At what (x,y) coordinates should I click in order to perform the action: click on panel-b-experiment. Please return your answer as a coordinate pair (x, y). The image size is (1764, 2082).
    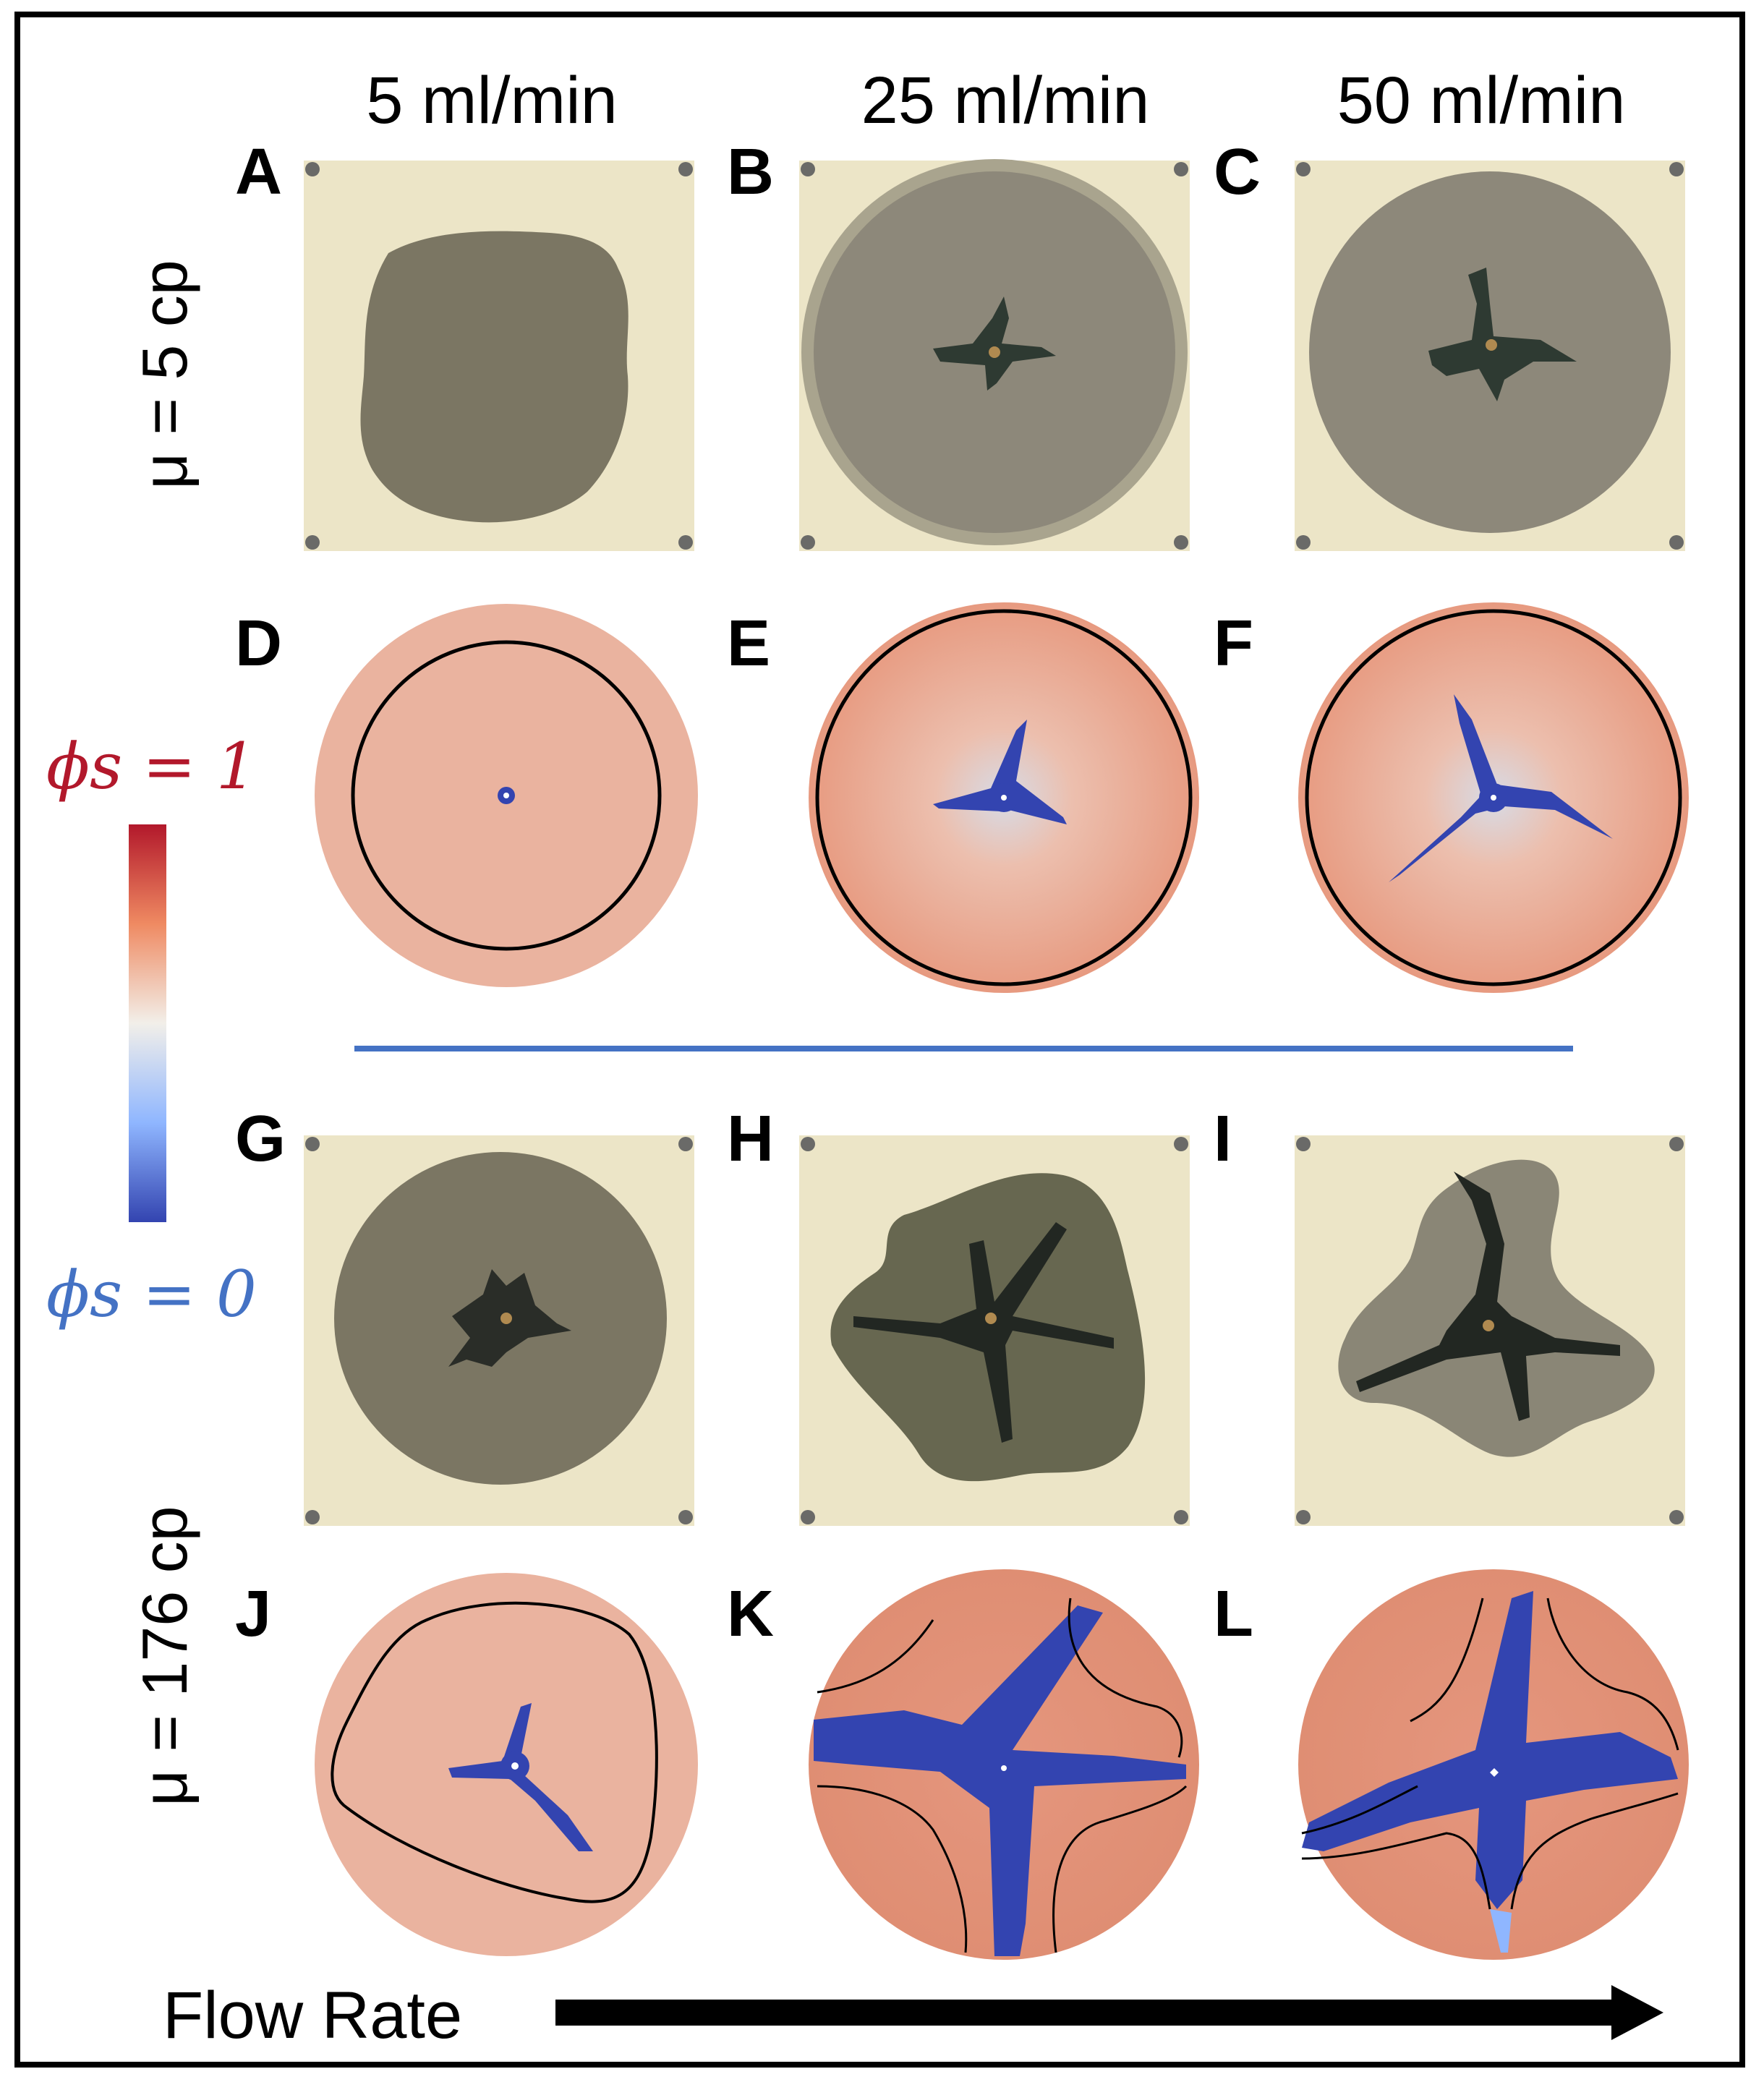
    Looking at the image, I should click on (994, 355).